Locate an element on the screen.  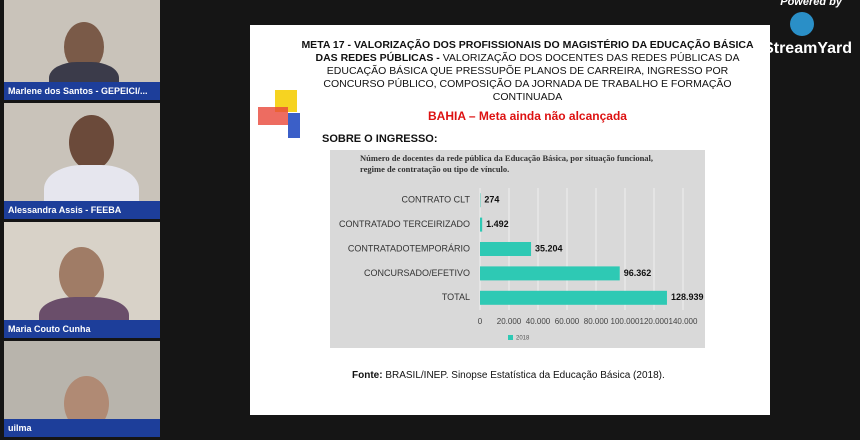
x-tick-label: 40.000 is located at coordinates (538, 321).